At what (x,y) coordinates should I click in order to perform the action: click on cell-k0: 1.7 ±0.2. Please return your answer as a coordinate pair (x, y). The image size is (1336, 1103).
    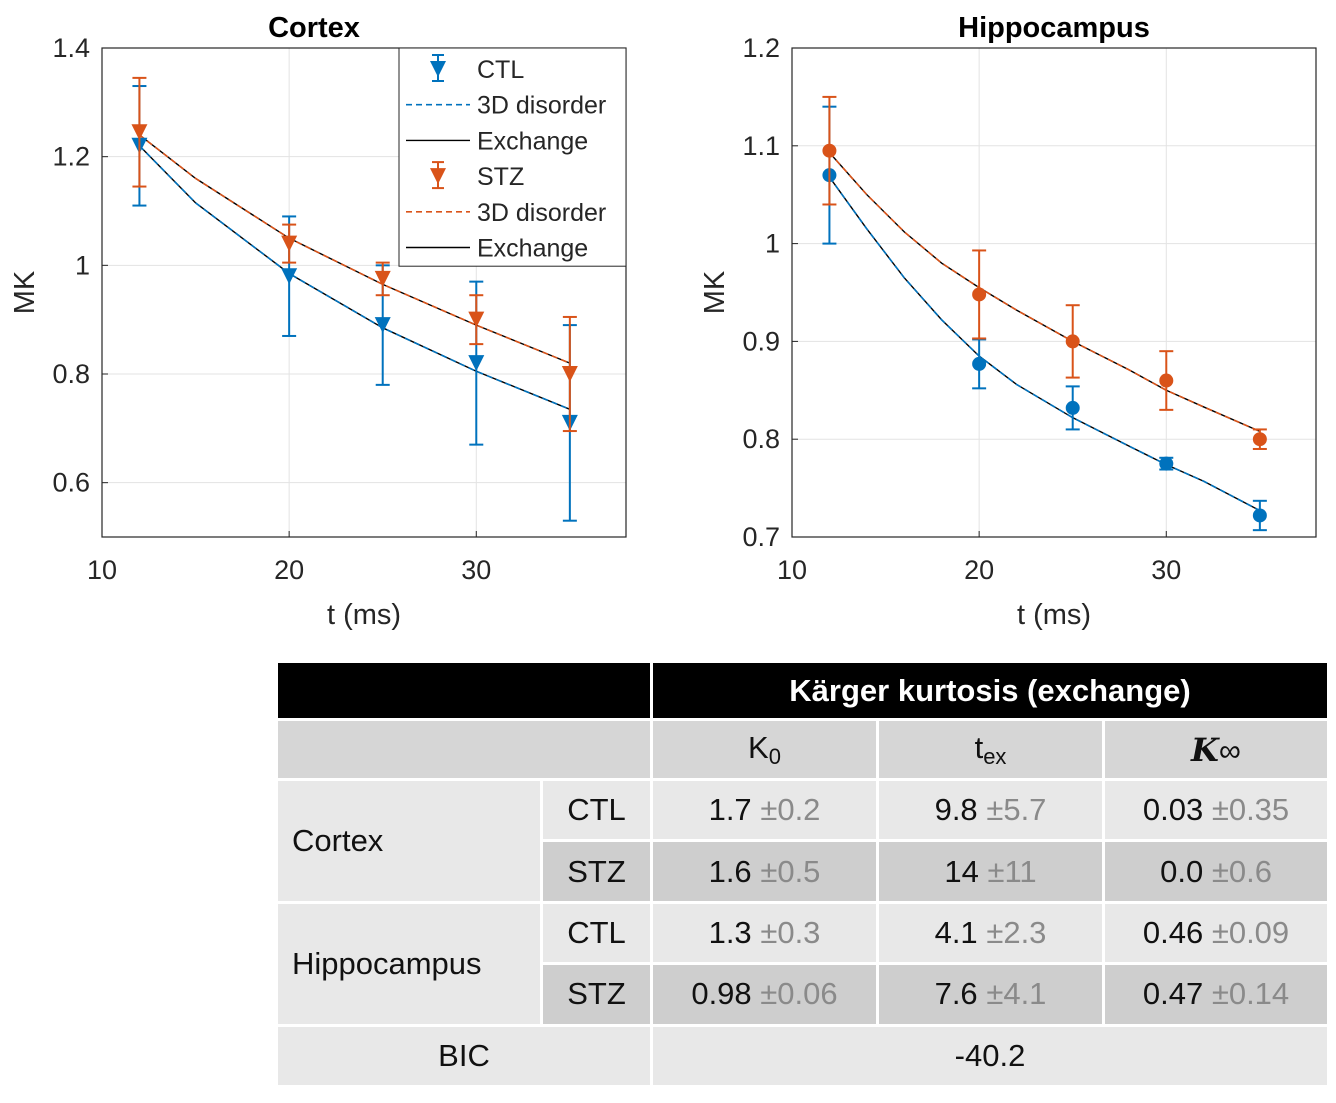
    Looking at the image, I should click on (766, 812).